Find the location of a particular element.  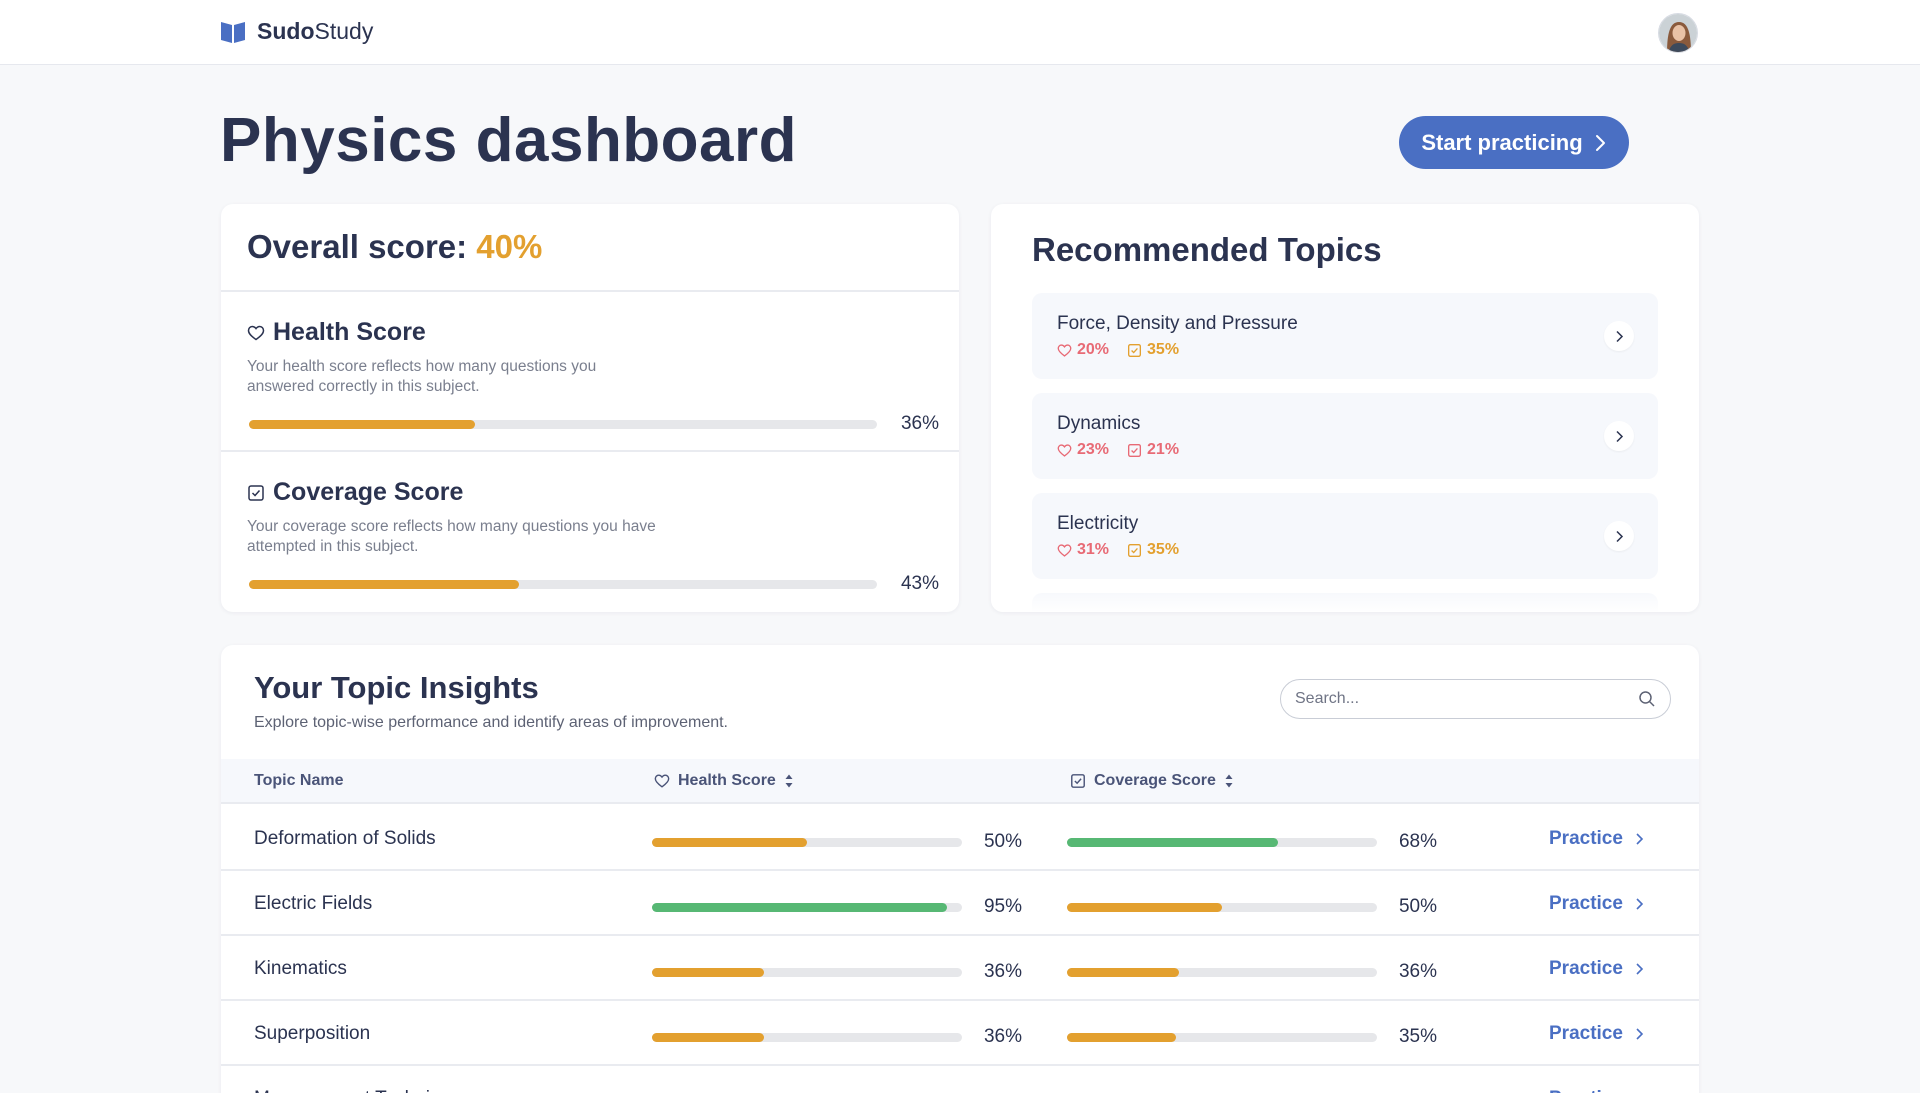

topic-health-value: 23% is located at coordinates (1093, 449).